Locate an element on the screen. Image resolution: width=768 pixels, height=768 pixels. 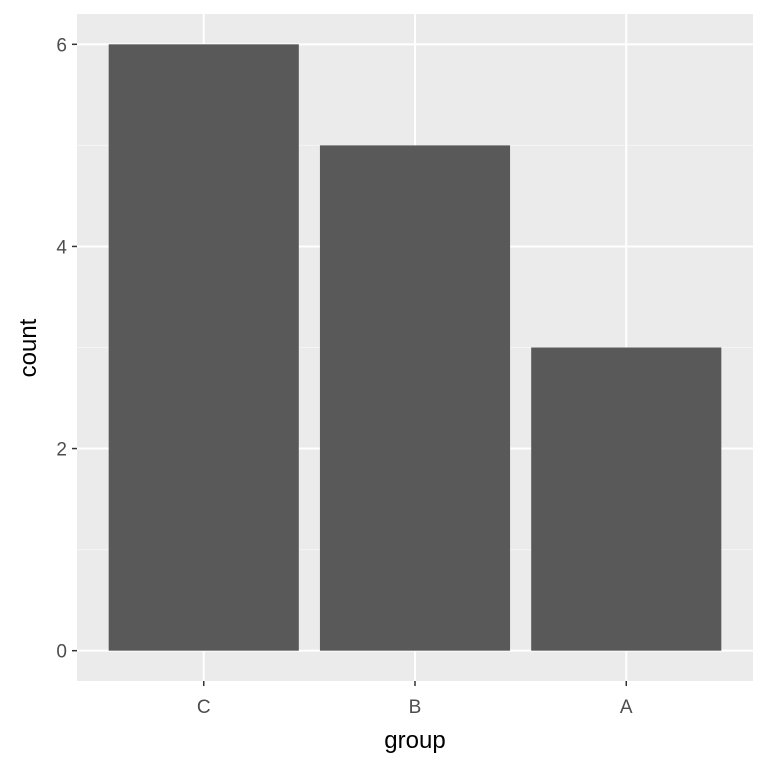
y-tick-label: 6 is located at coordinates (61, 45).